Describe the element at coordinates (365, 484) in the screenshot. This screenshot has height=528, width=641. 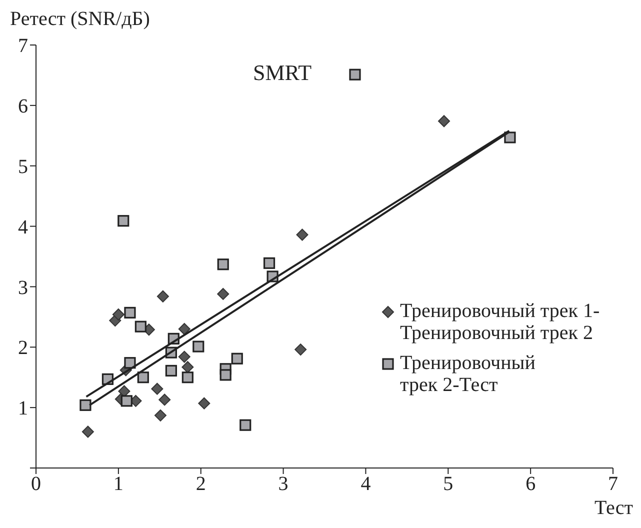
I see `x-tick-label: 4` at that location.